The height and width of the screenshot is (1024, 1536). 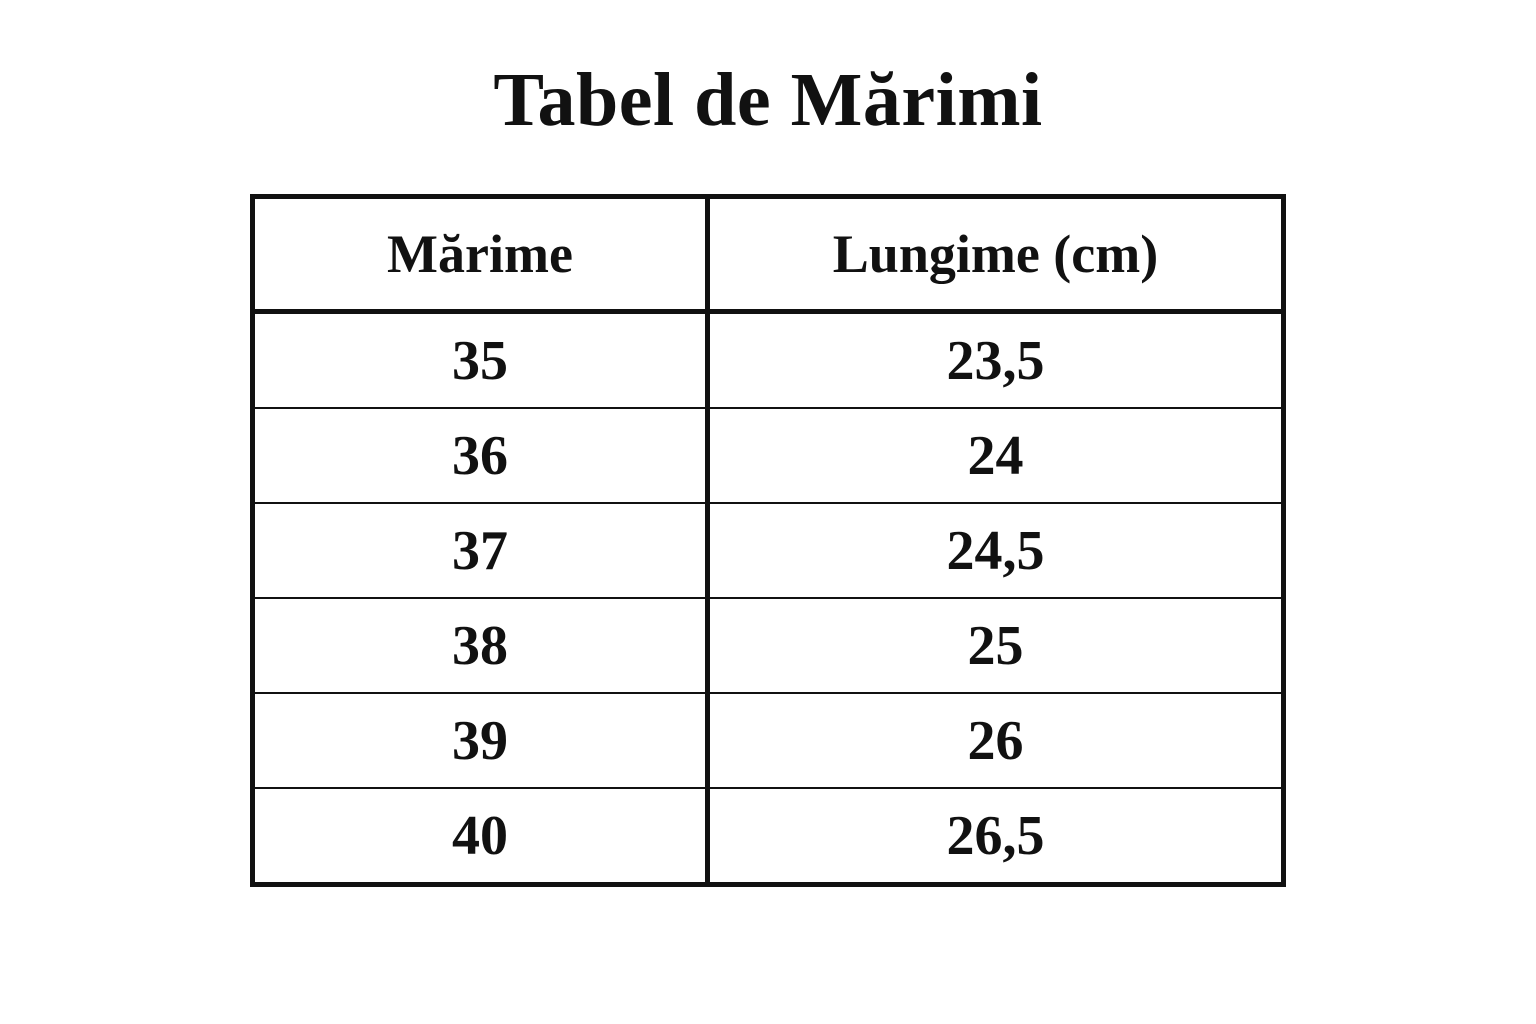 What do you see at coordinates (995, 740) in the screenshot?
I see `cell-lungime: 26` at bounding box center [995, 740].